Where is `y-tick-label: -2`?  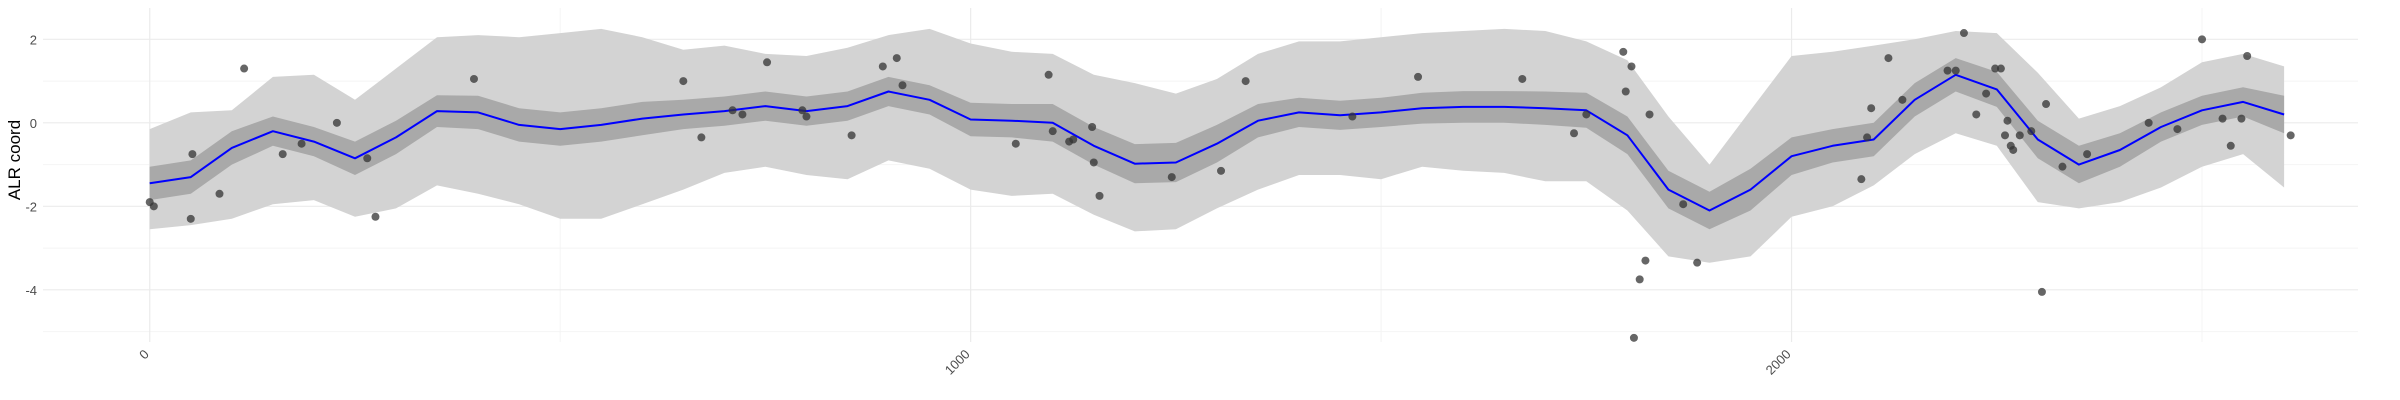
y-tick-label: -2 is located at coordinates (31, 206).